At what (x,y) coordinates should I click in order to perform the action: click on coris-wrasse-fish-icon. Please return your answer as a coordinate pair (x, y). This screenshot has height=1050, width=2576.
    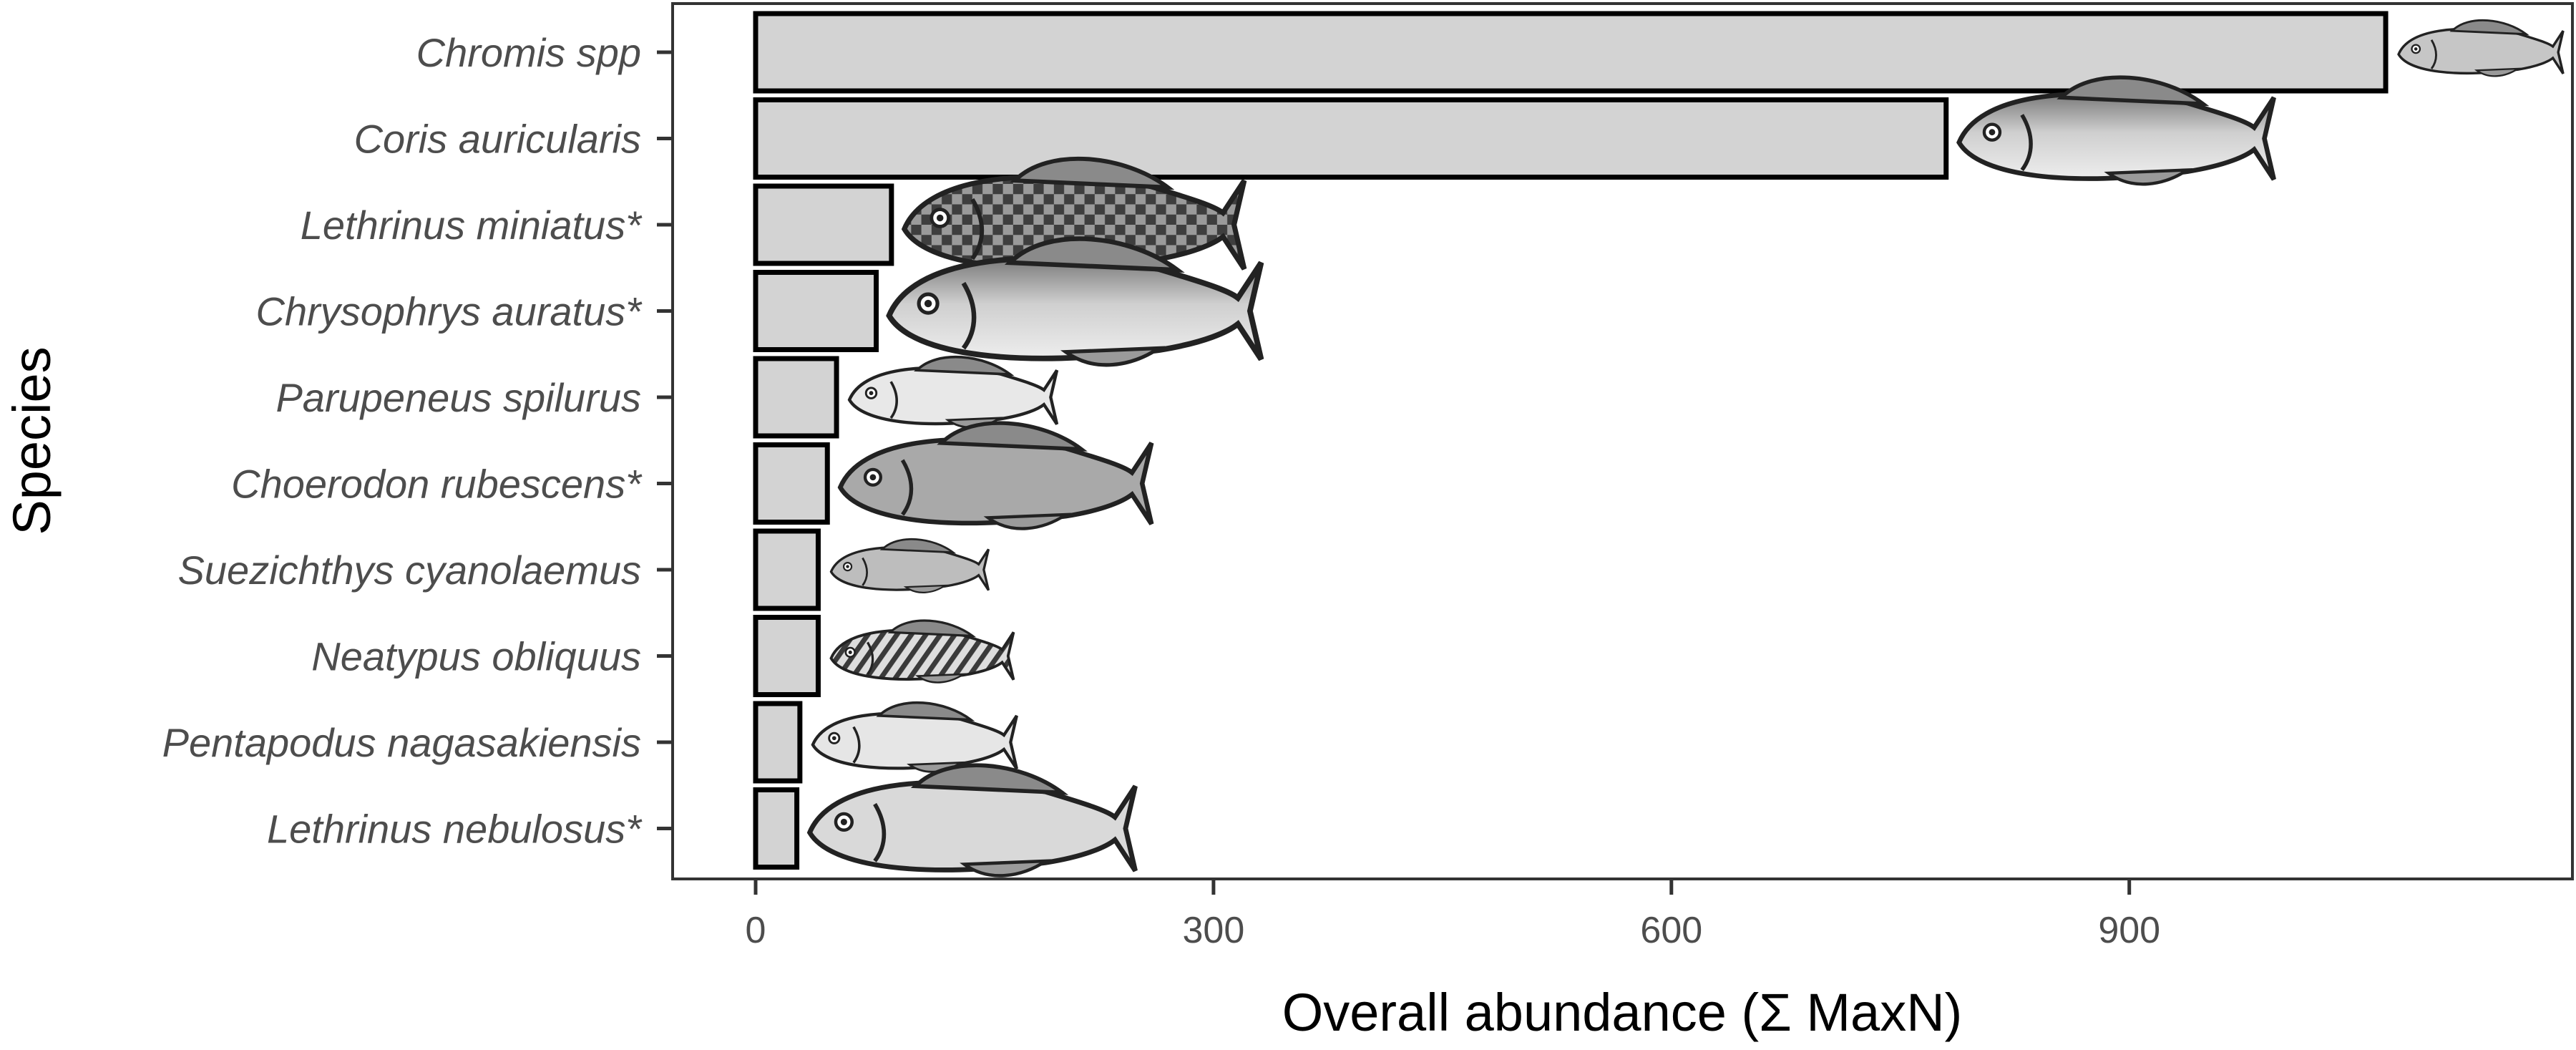
    Looking at the image, I should click on (2116, 130).